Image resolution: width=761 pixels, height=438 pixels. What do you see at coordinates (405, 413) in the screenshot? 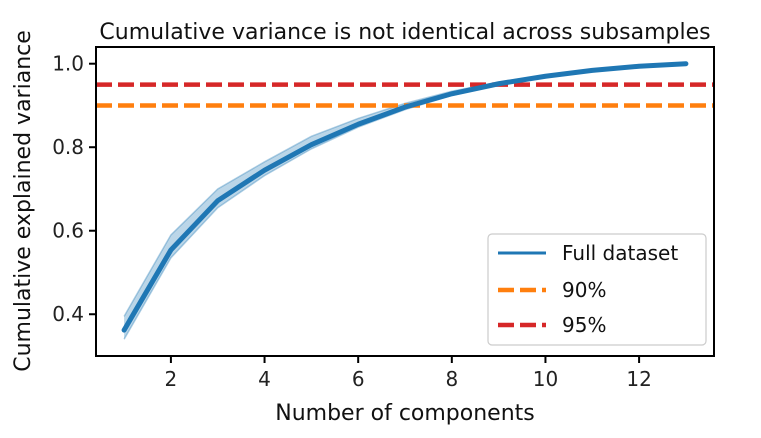
I see `x-axis-label: Number of components` at bounding box center [405, 413].